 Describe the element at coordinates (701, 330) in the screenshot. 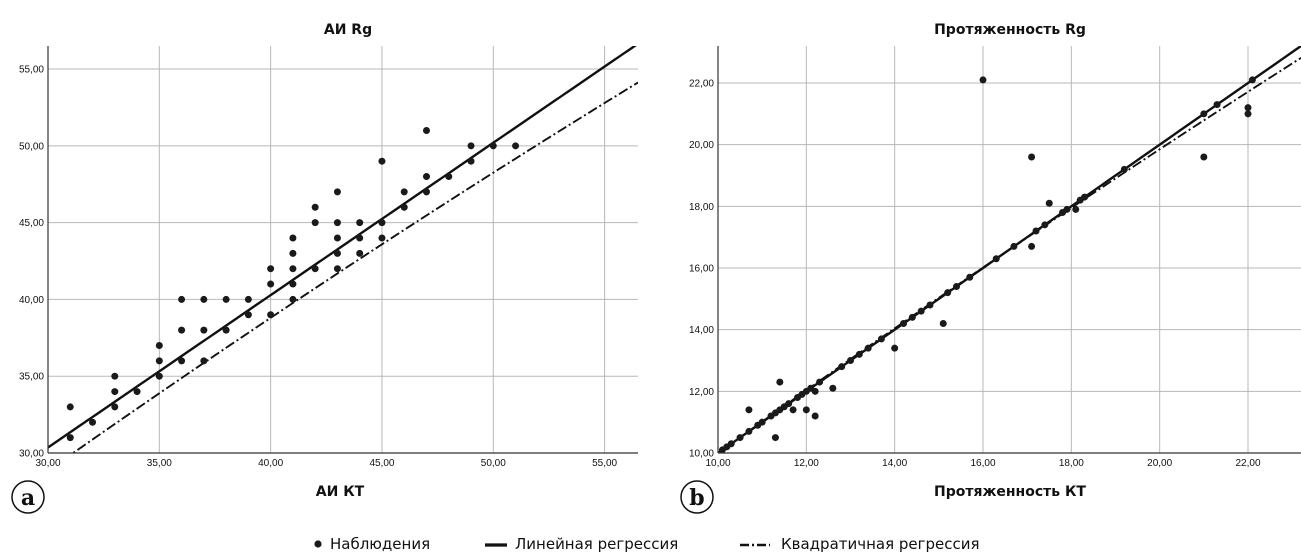

I see `y-tick-label: 14,00` at that location.